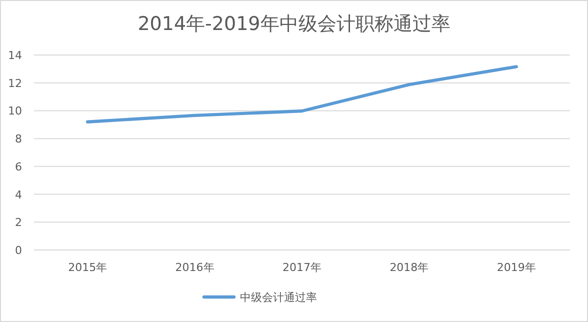 The height and width of the screenshot is (322, 588). I want to click on y-tick-label: 10, so click(15, 111).